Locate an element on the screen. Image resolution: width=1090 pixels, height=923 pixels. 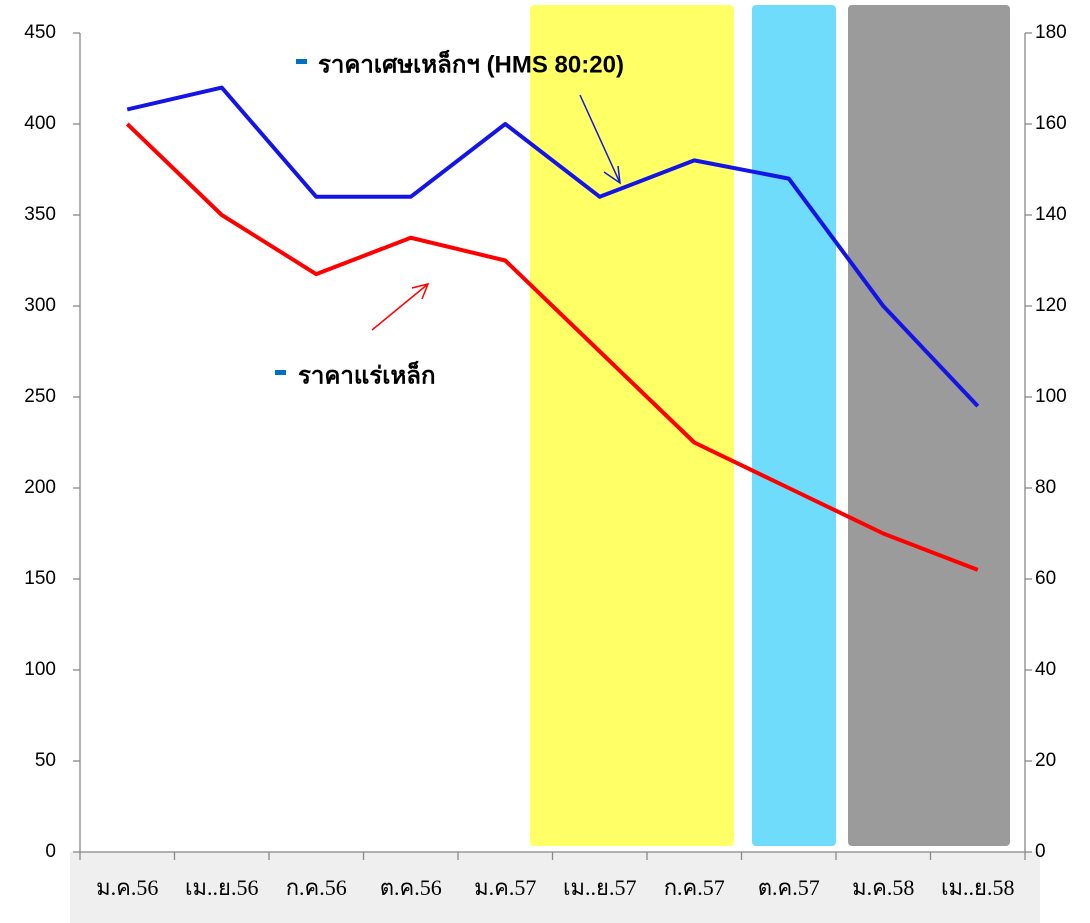
y2-tick-label: 120 is located at coordinates (1051, 305).